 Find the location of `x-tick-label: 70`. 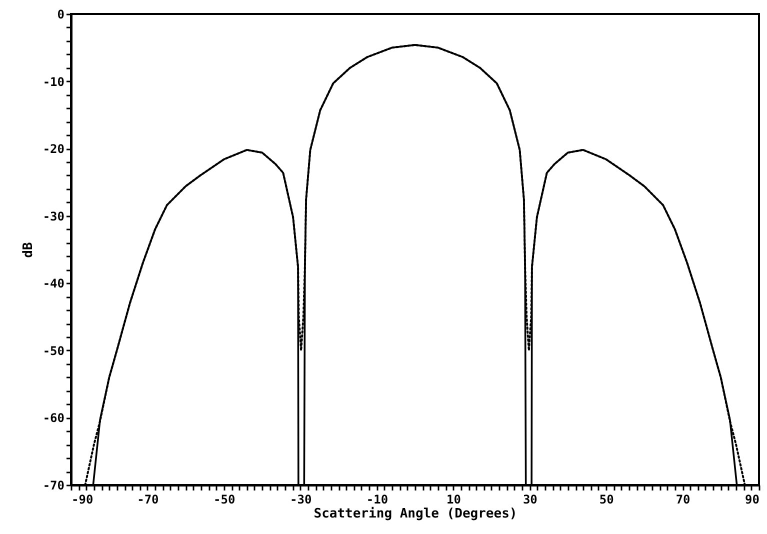

x-tick-label: 70 is located at coordinates (683, 499).